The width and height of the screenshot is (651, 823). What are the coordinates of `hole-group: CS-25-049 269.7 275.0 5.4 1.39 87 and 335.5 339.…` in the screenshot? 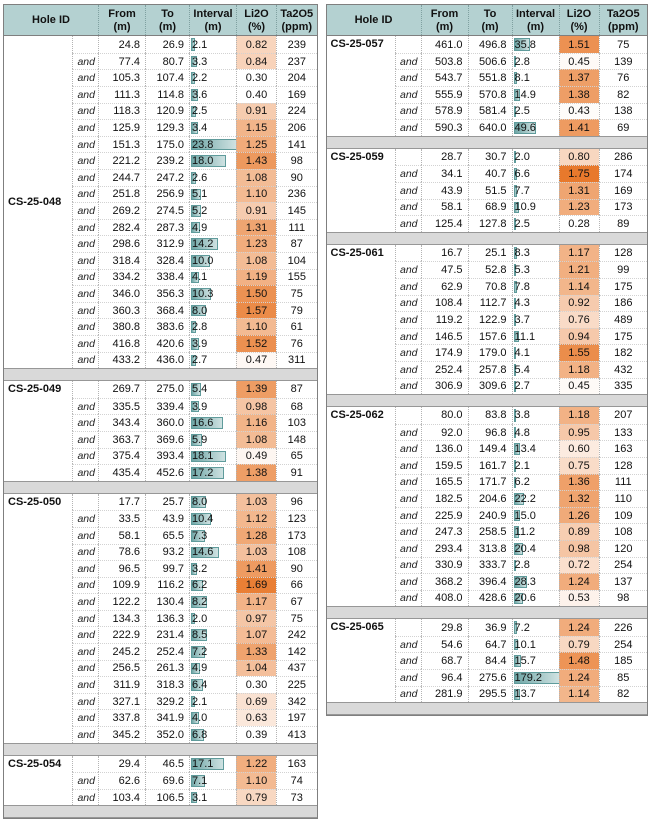 It's located at (160, 431).